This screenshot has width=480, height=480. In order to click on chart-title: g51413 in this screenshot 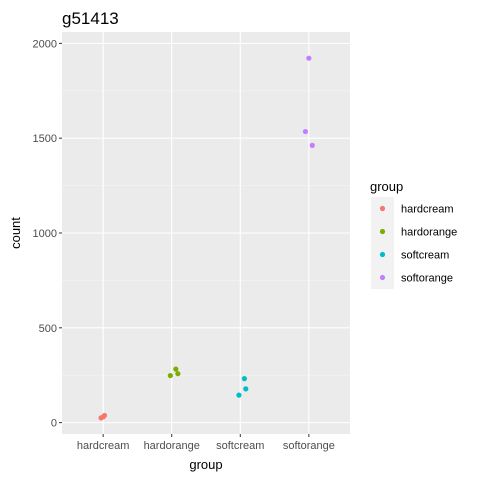, I will do `click(90, 18)`.